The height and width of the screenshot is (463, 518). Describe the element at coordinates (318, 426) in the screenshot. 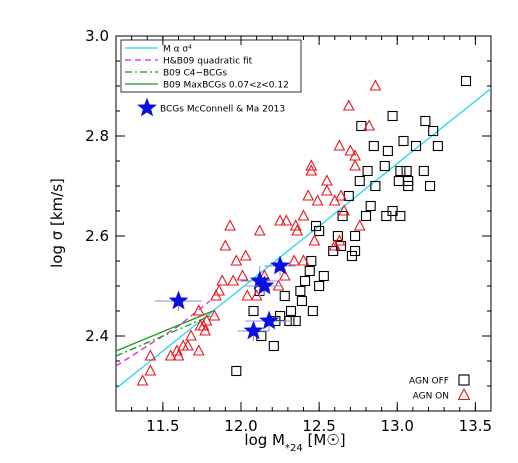

I see `x-tick-label: 12.5` at that location.